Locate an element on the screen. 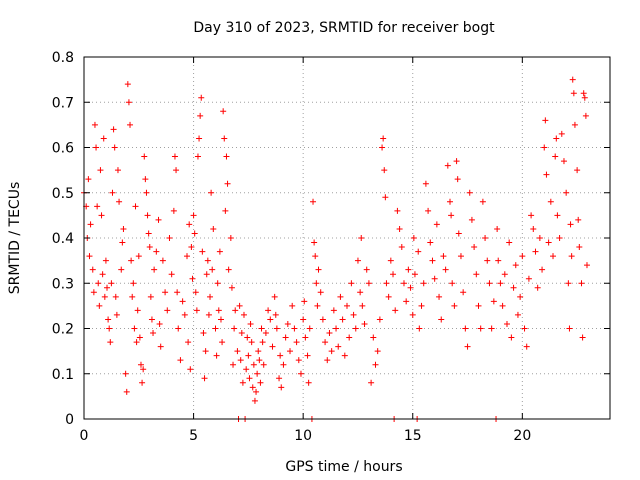  y-axis-label: SRMTID / TECUs is located at coordinates (15, 238).